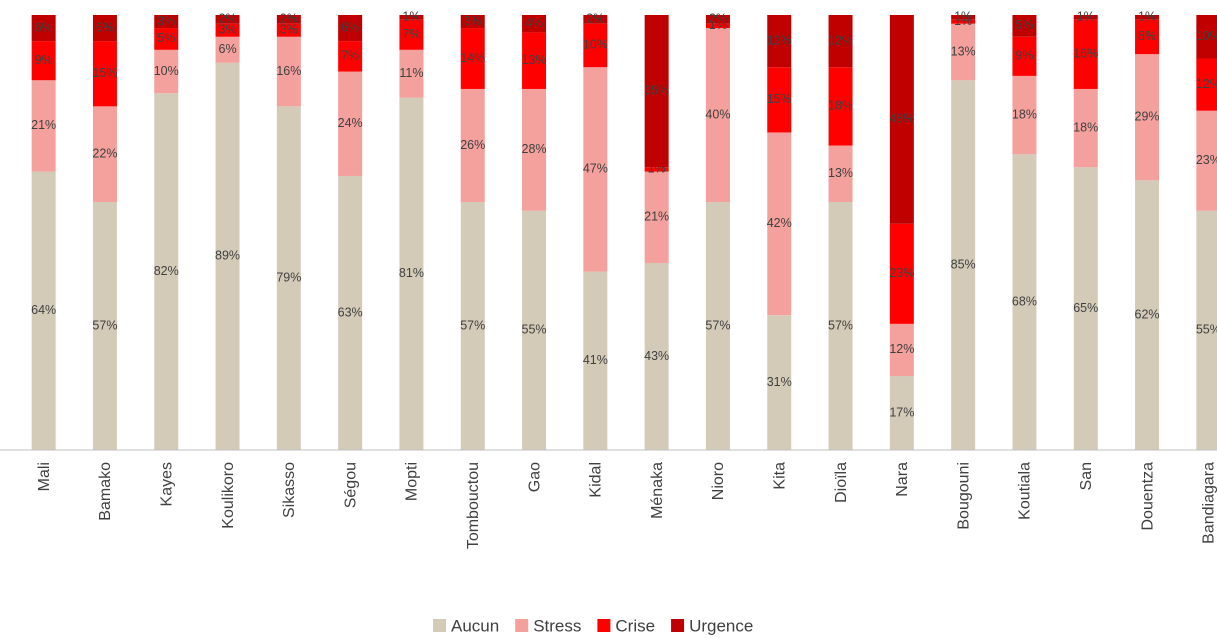 The width and height of the screenshot is (1217, 638). I want to click on x-tick-label: Bandiagara, so click(1209, 503).